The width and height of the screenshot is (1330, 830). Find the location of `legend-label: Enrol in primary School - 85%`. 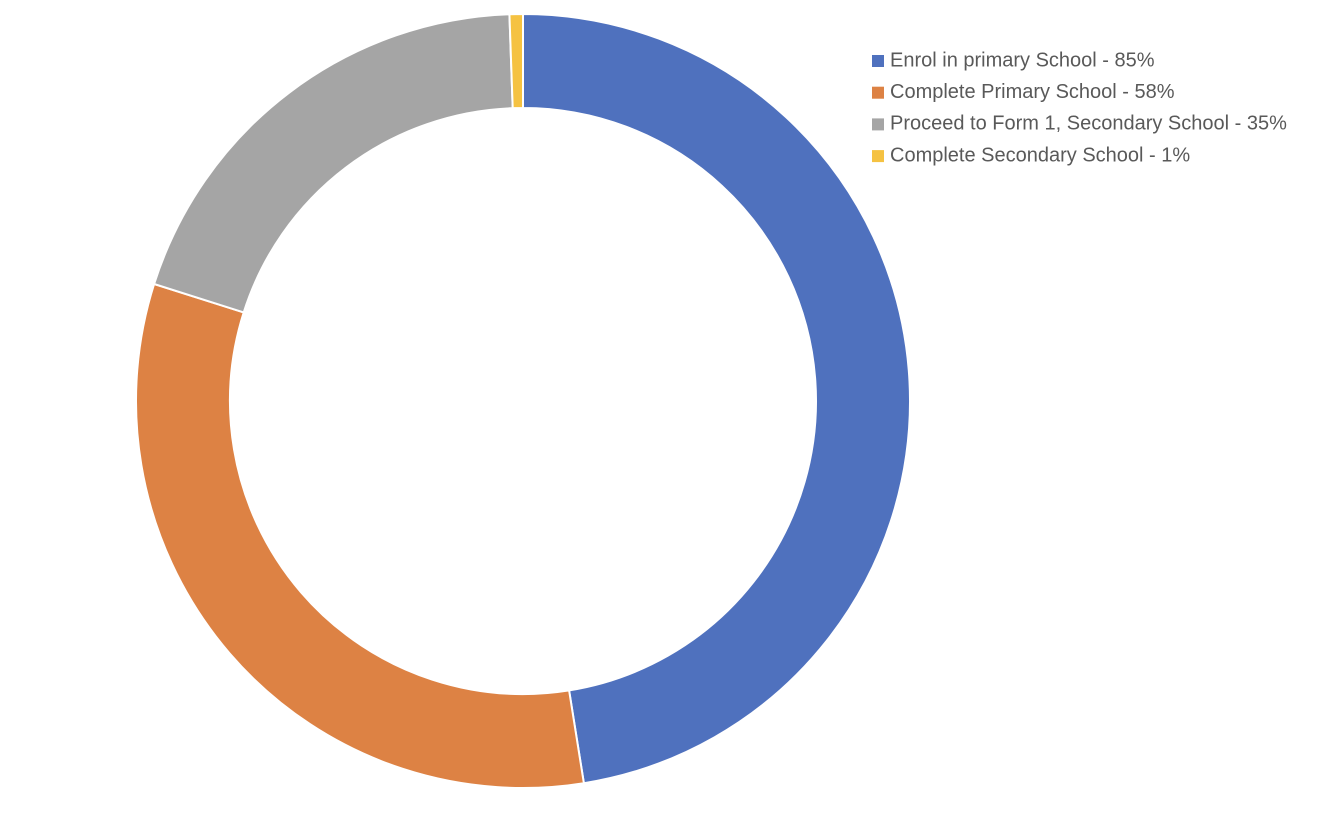

legend-label: Enrol in primary School - 85% is located at coordinates (1022, 60).